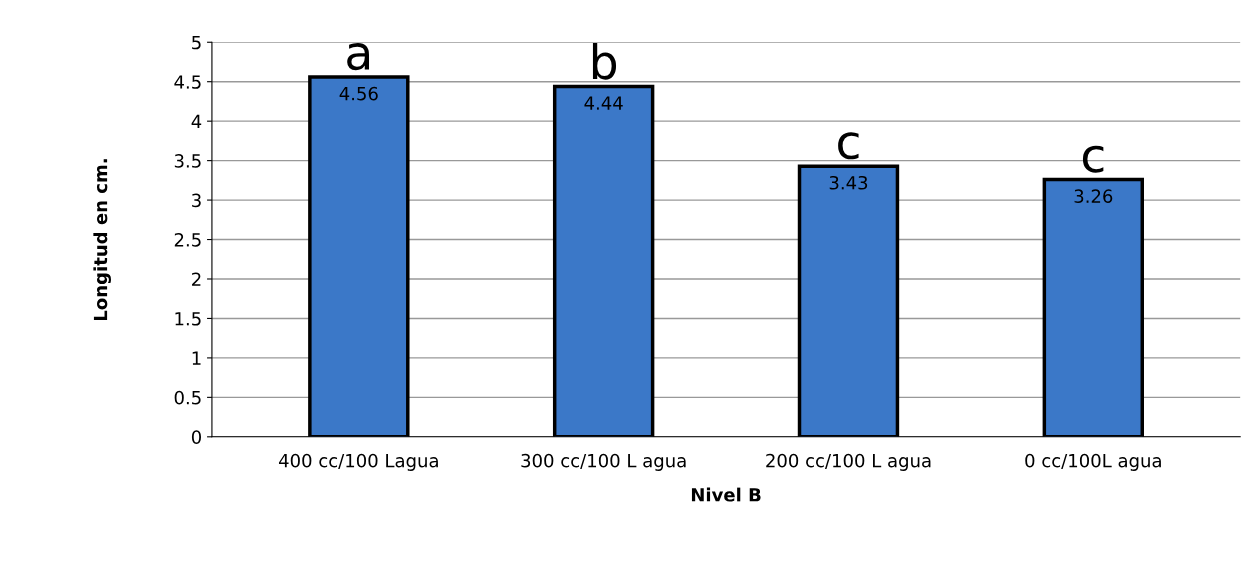 This screenshot has width=1254, height=571. Describe the element at coordinates (196, 358) in the screenshot. I see `y-tick-label: 1` at that location.